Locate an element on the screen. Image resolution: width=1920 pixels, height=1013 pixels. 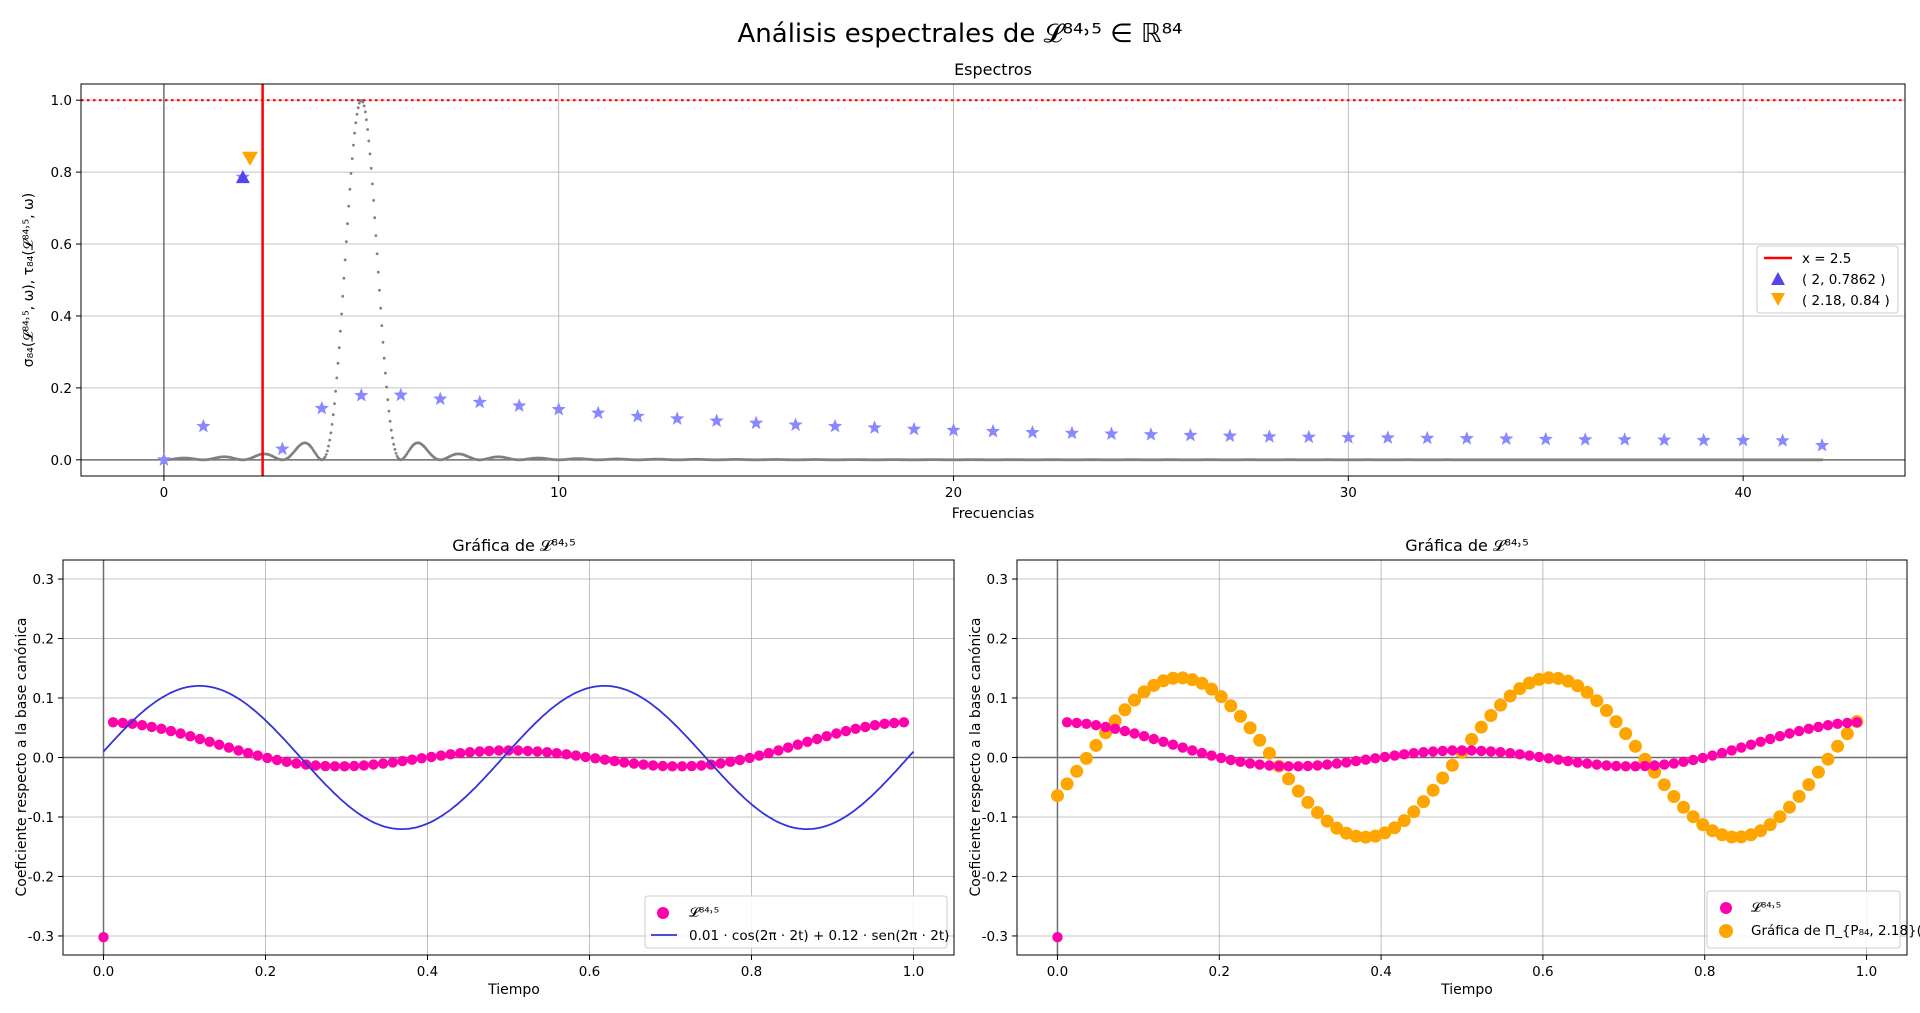
y-tick-label: 0.1 is located at coordinates (43, 699).